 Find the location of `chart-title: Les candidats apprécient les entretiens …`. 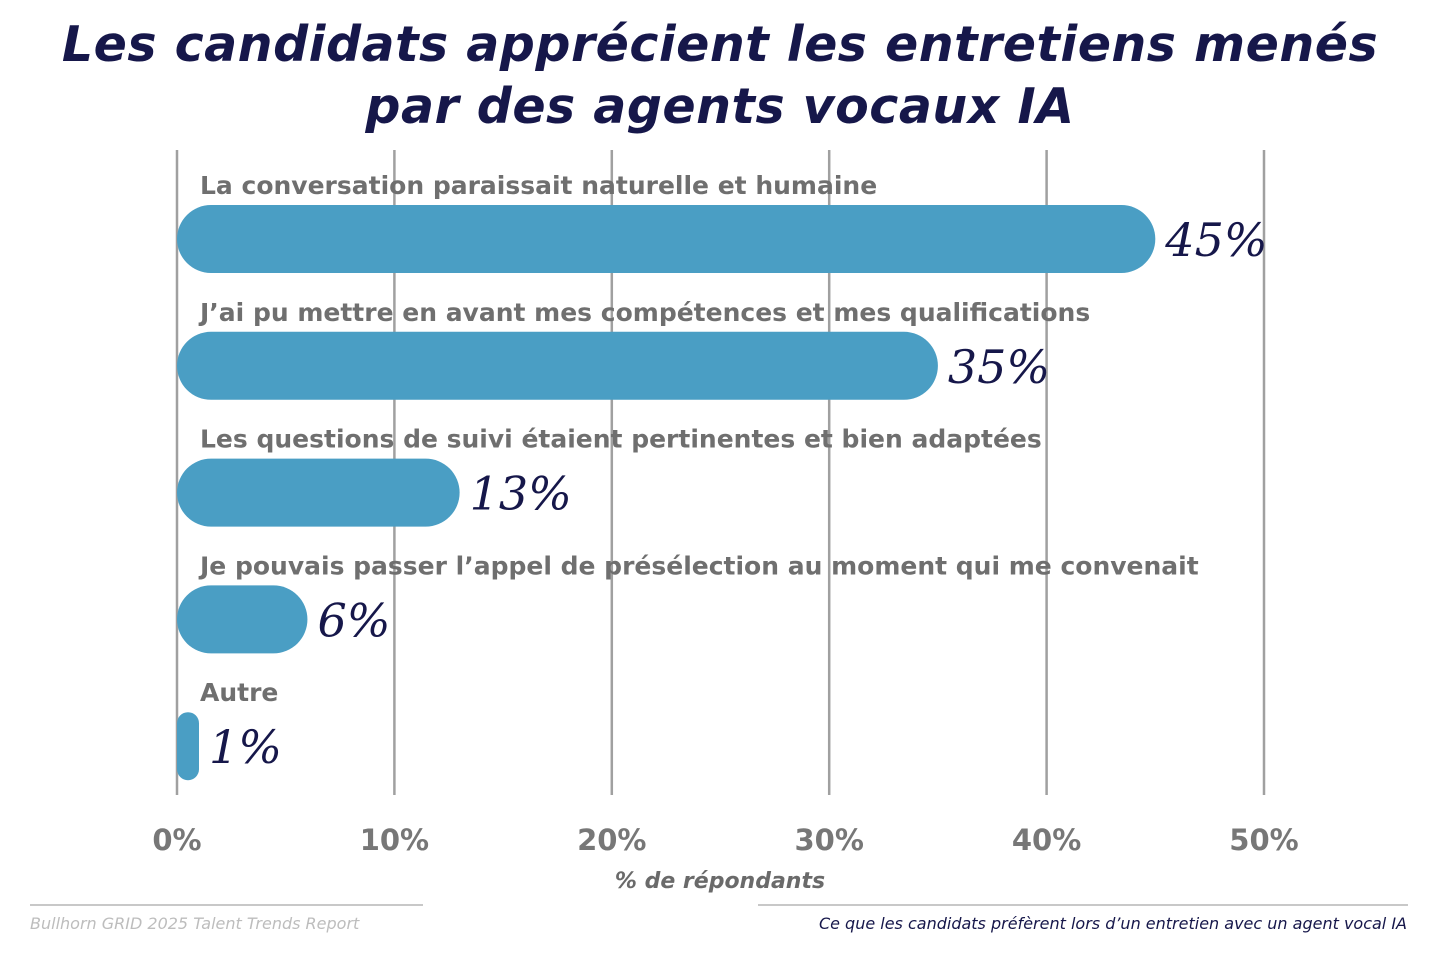

chart-title: Les candidats apprécient les entretiens … is located at coordinates (720, 76).